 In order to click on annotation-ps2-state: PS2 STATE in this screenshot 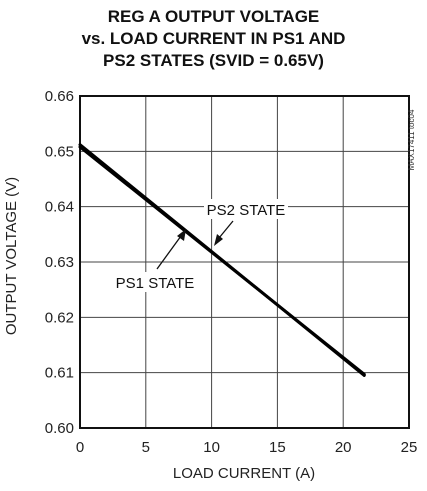, I will do `click(246, 210)`.